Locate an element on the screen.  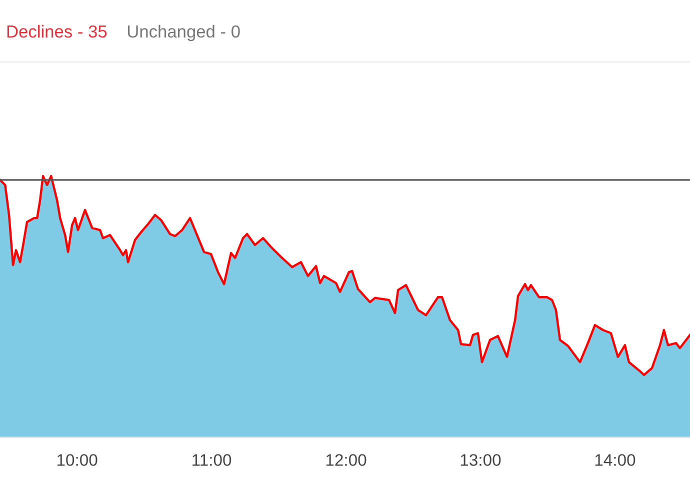
x-tick-label: 11:00 is located at coordinates (212, 460).